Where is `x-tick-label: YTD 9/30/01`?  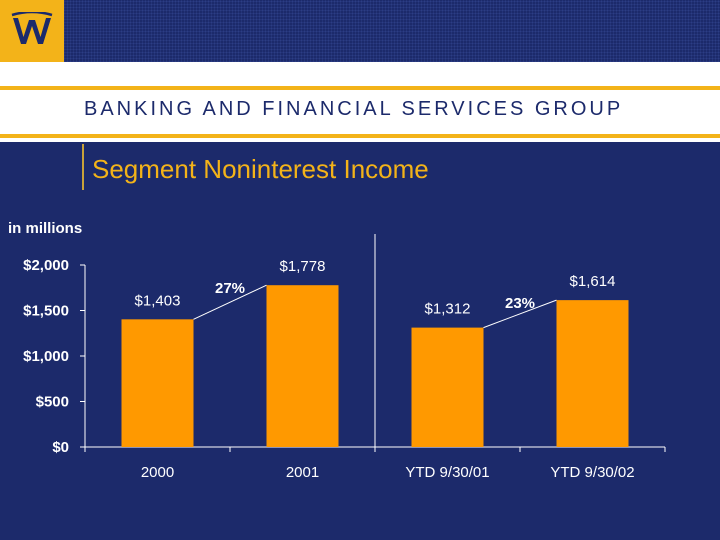
x-tick-label: YTD 9/30/01 is located at coordinates (447, 472).